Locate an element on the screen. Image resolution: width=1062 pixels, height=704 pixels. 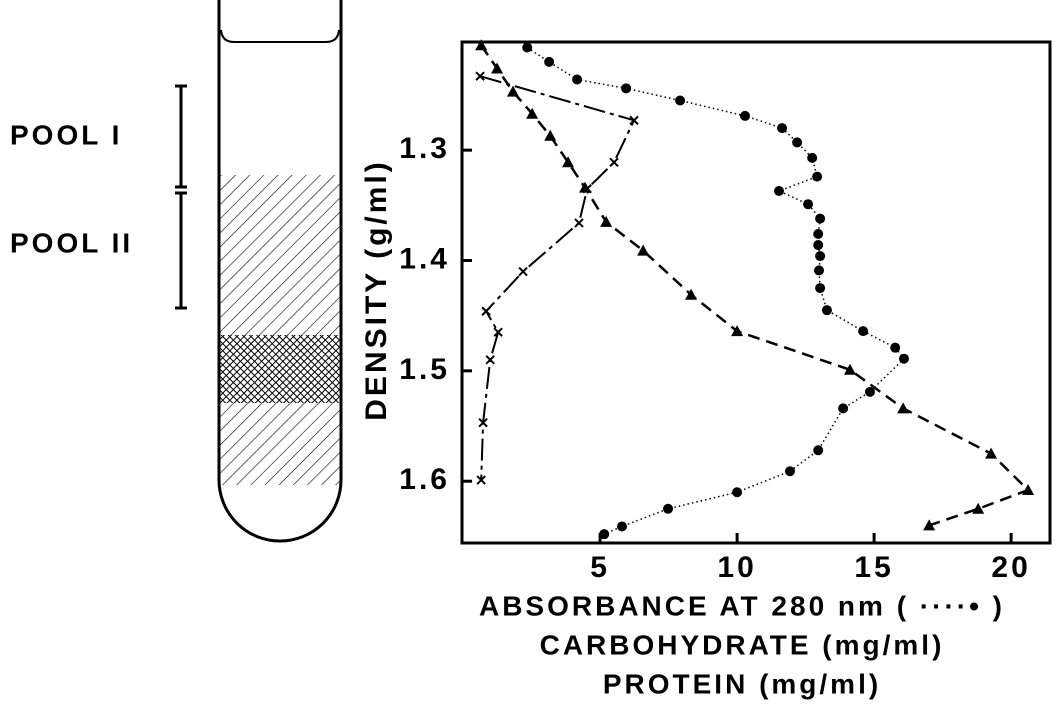
x-tick-label: 20 is located at coordinates (1010, 567).